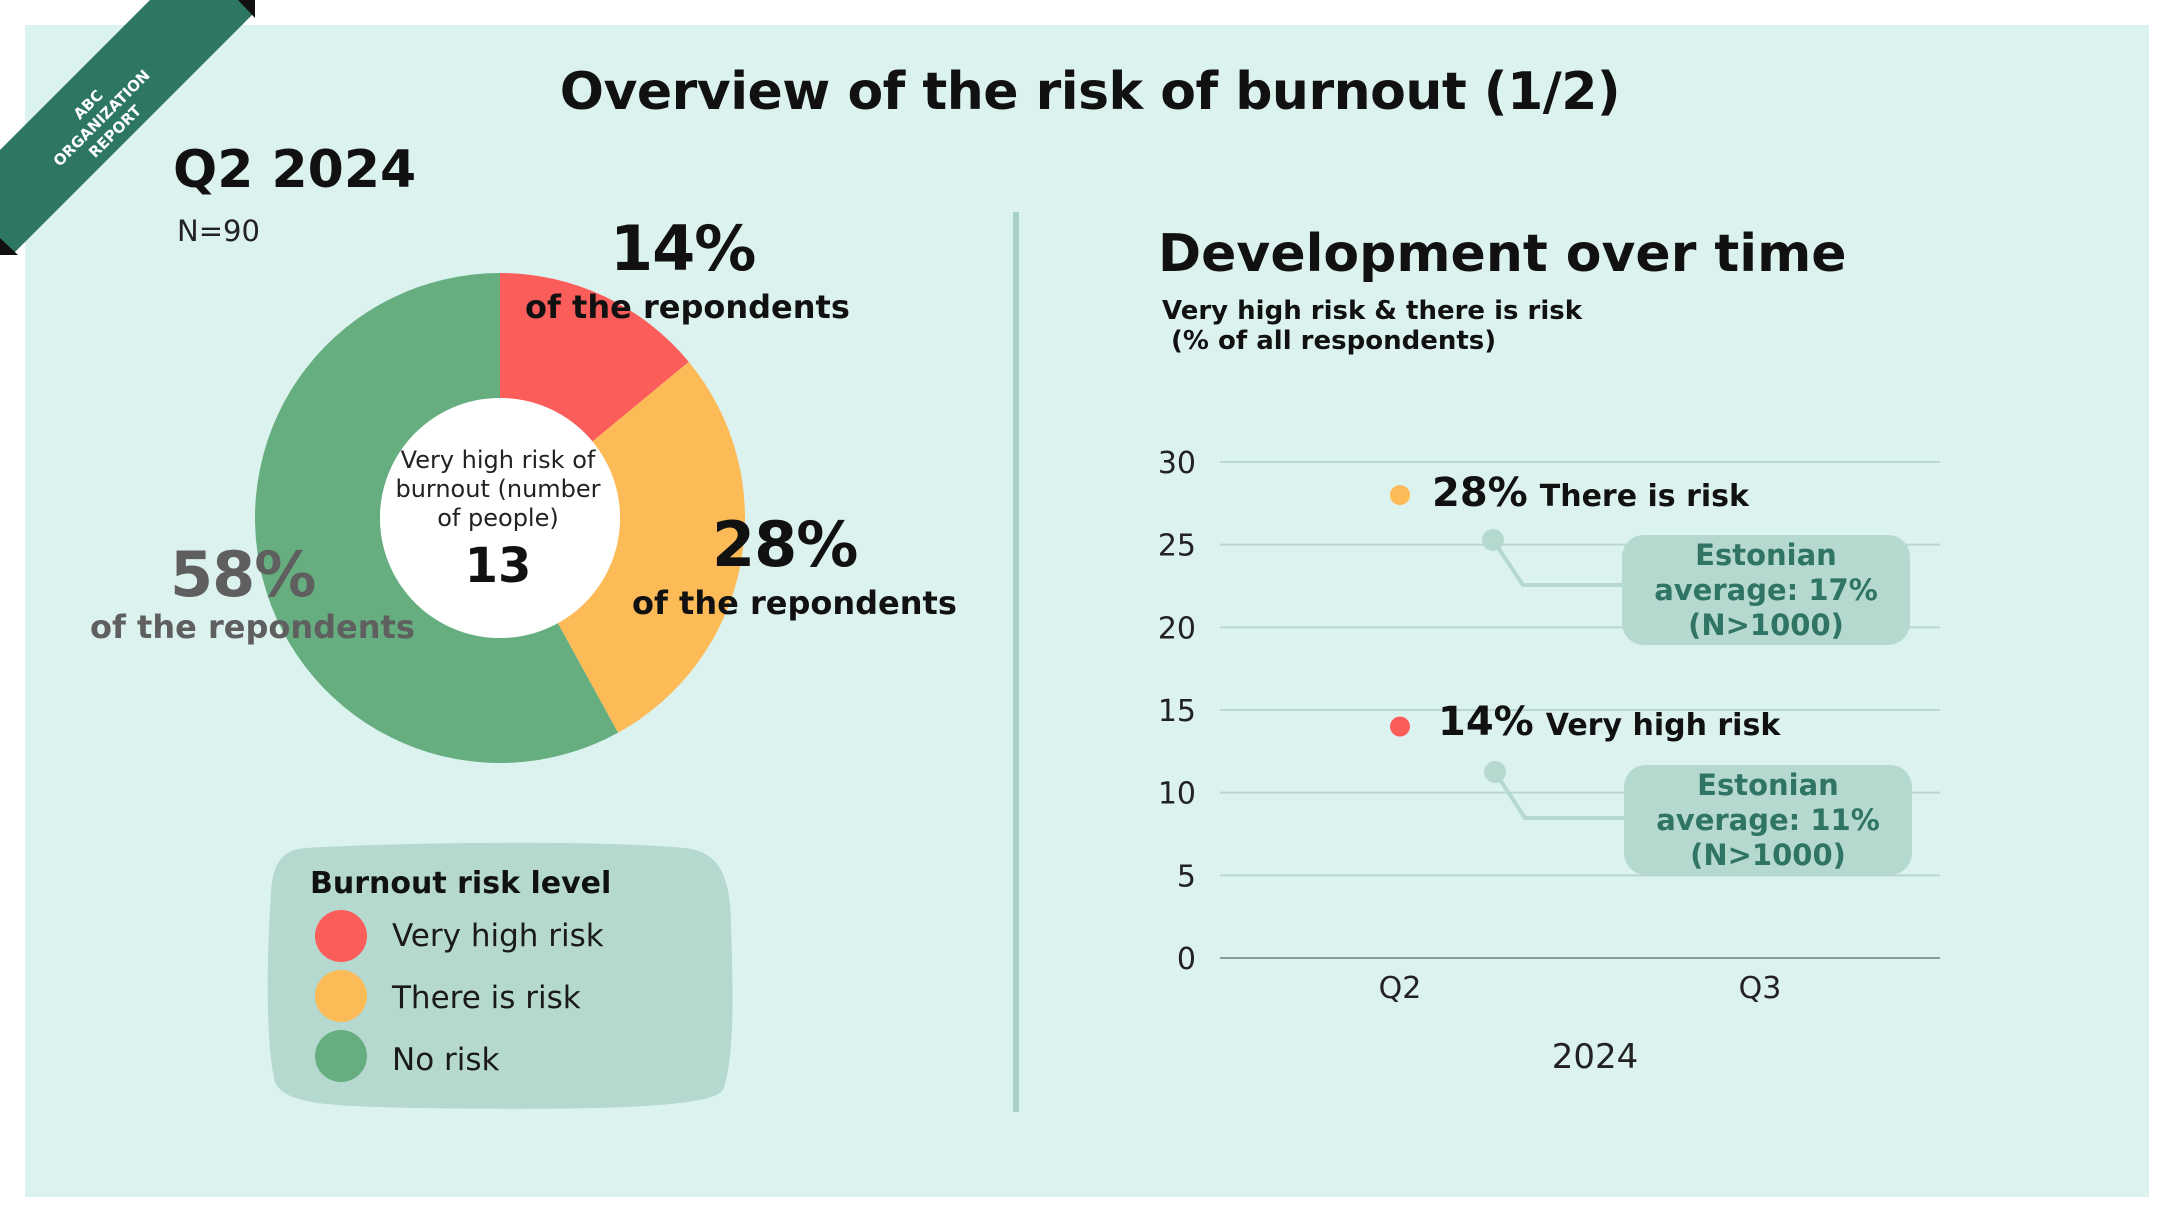  What do you see at coordinates (794, 603) in the screenshot?
I see `segment-there-is-risk-caption: of the repondents` at bounding box center [794, 603].